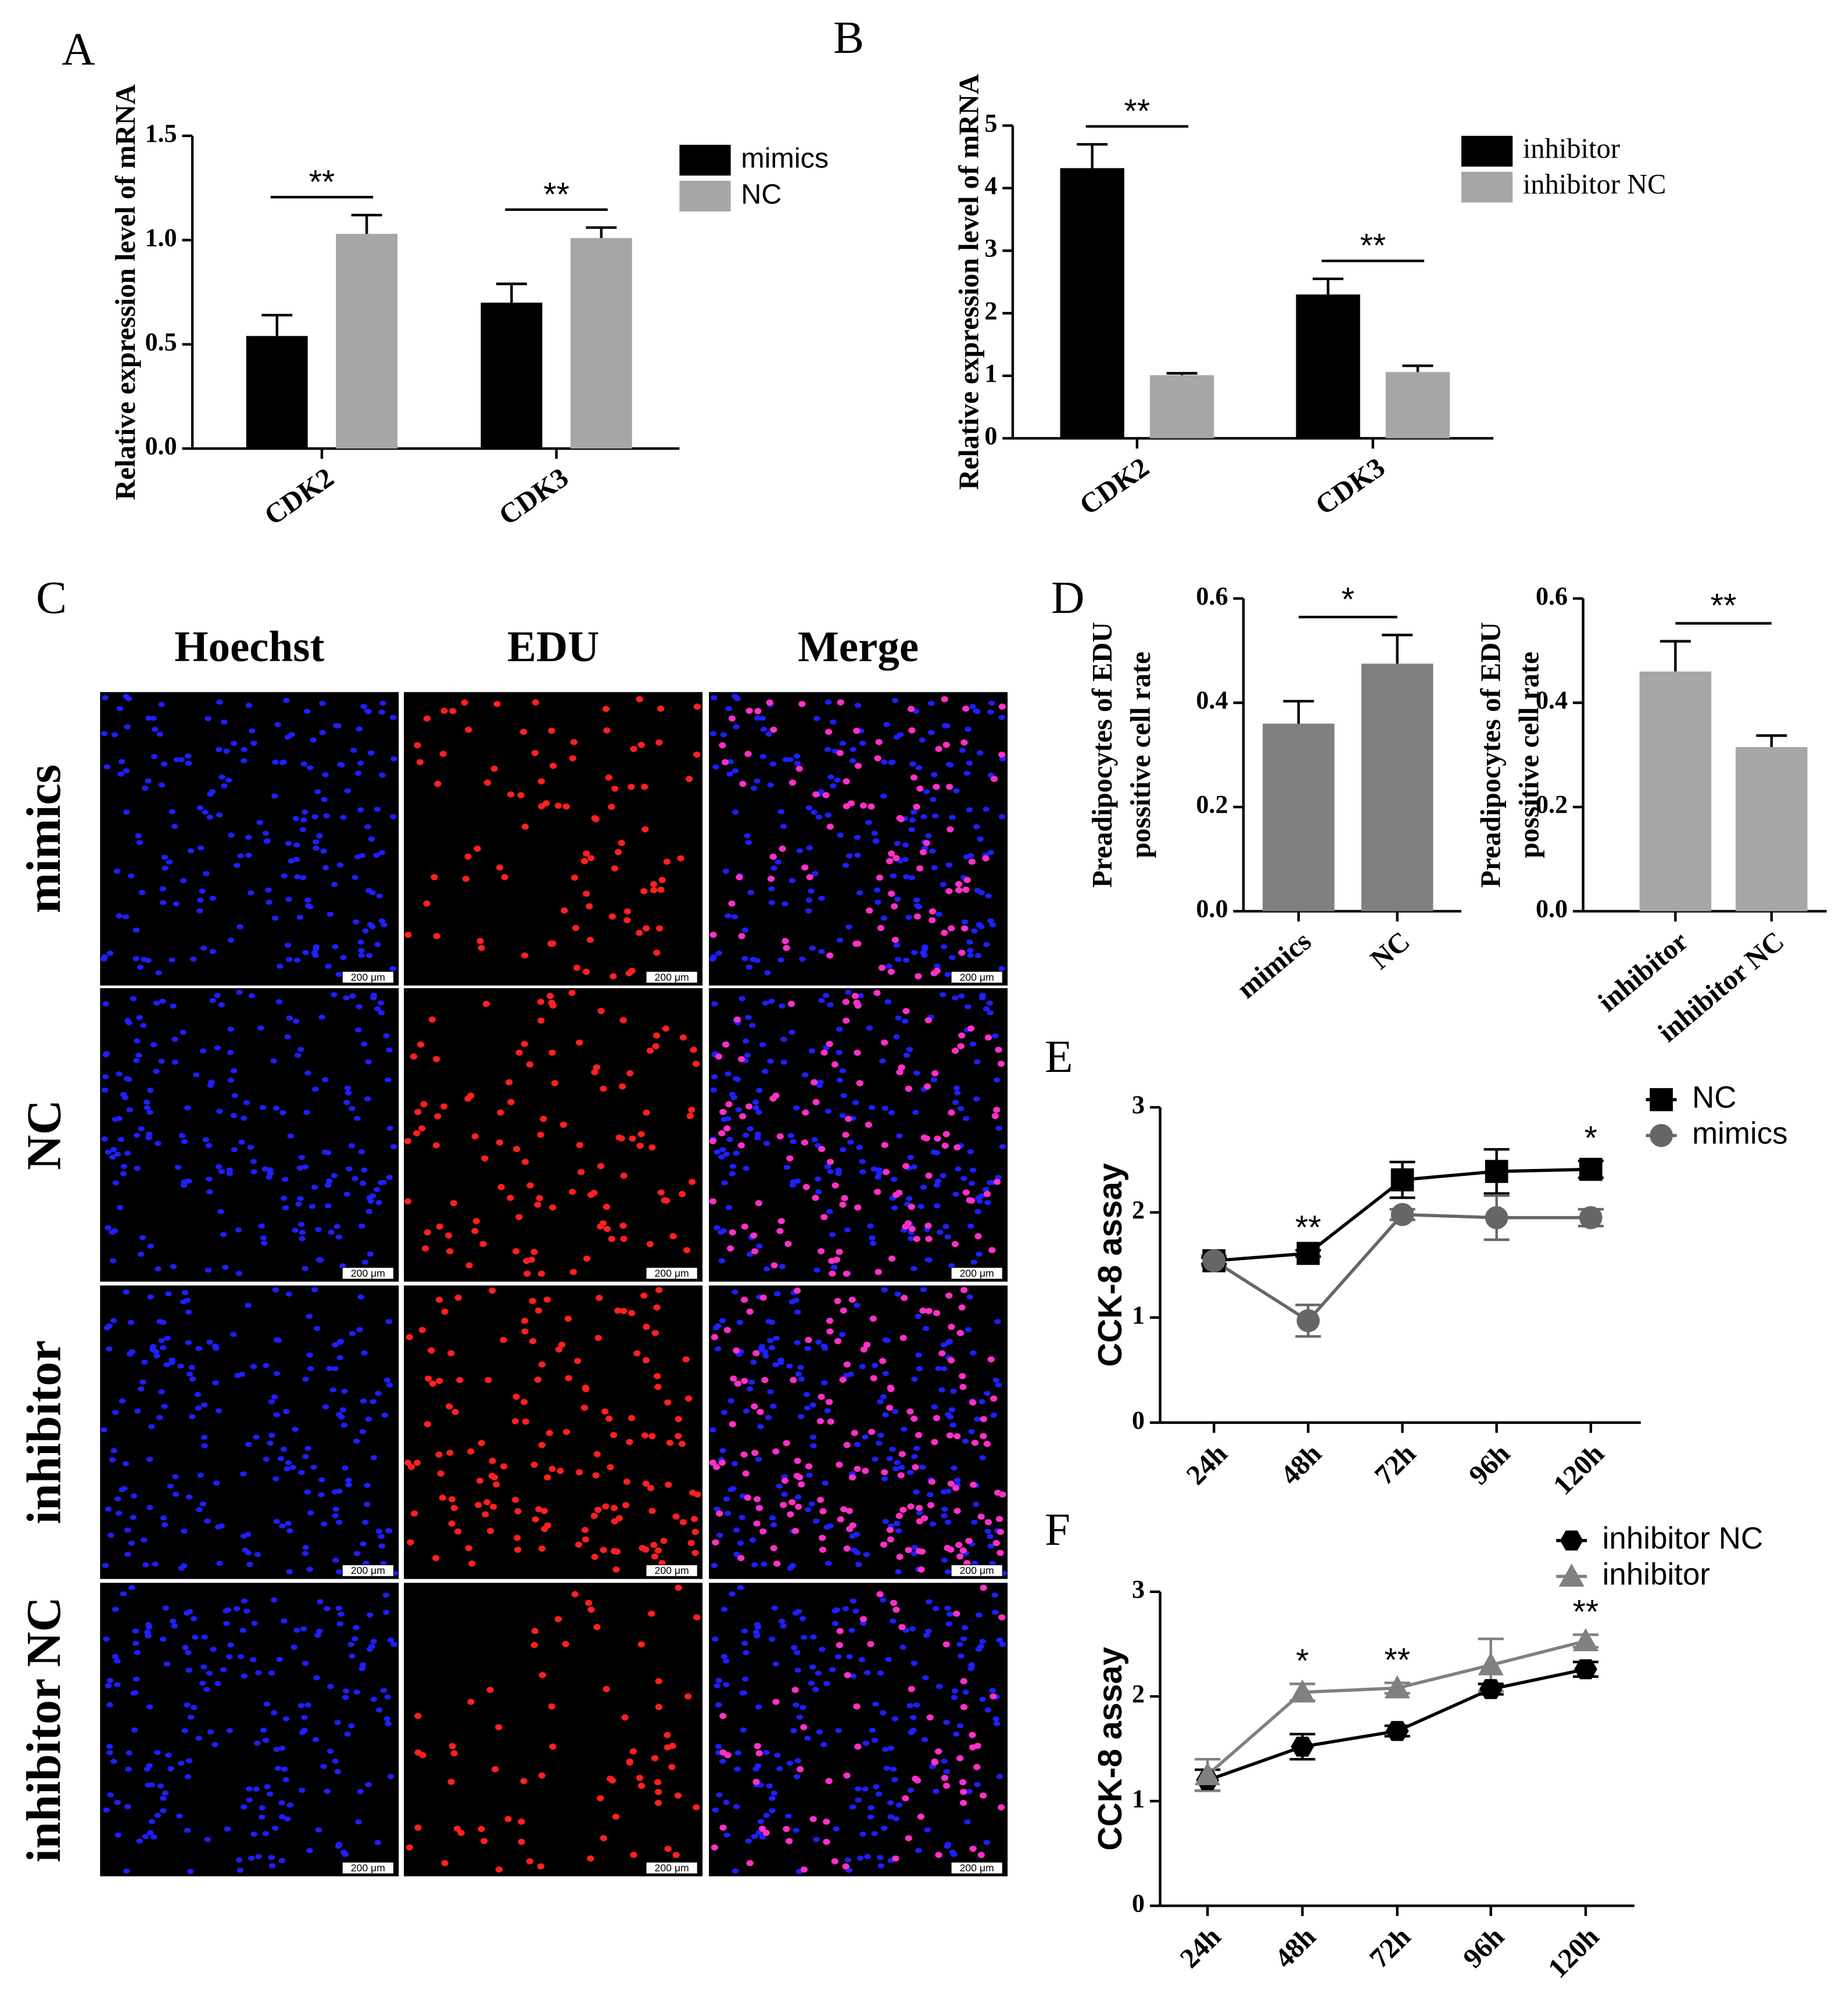 Image resolution: width=1846 pixels, height=2016 pixels. I want to click on micrograph-background, so click(553, 1432).